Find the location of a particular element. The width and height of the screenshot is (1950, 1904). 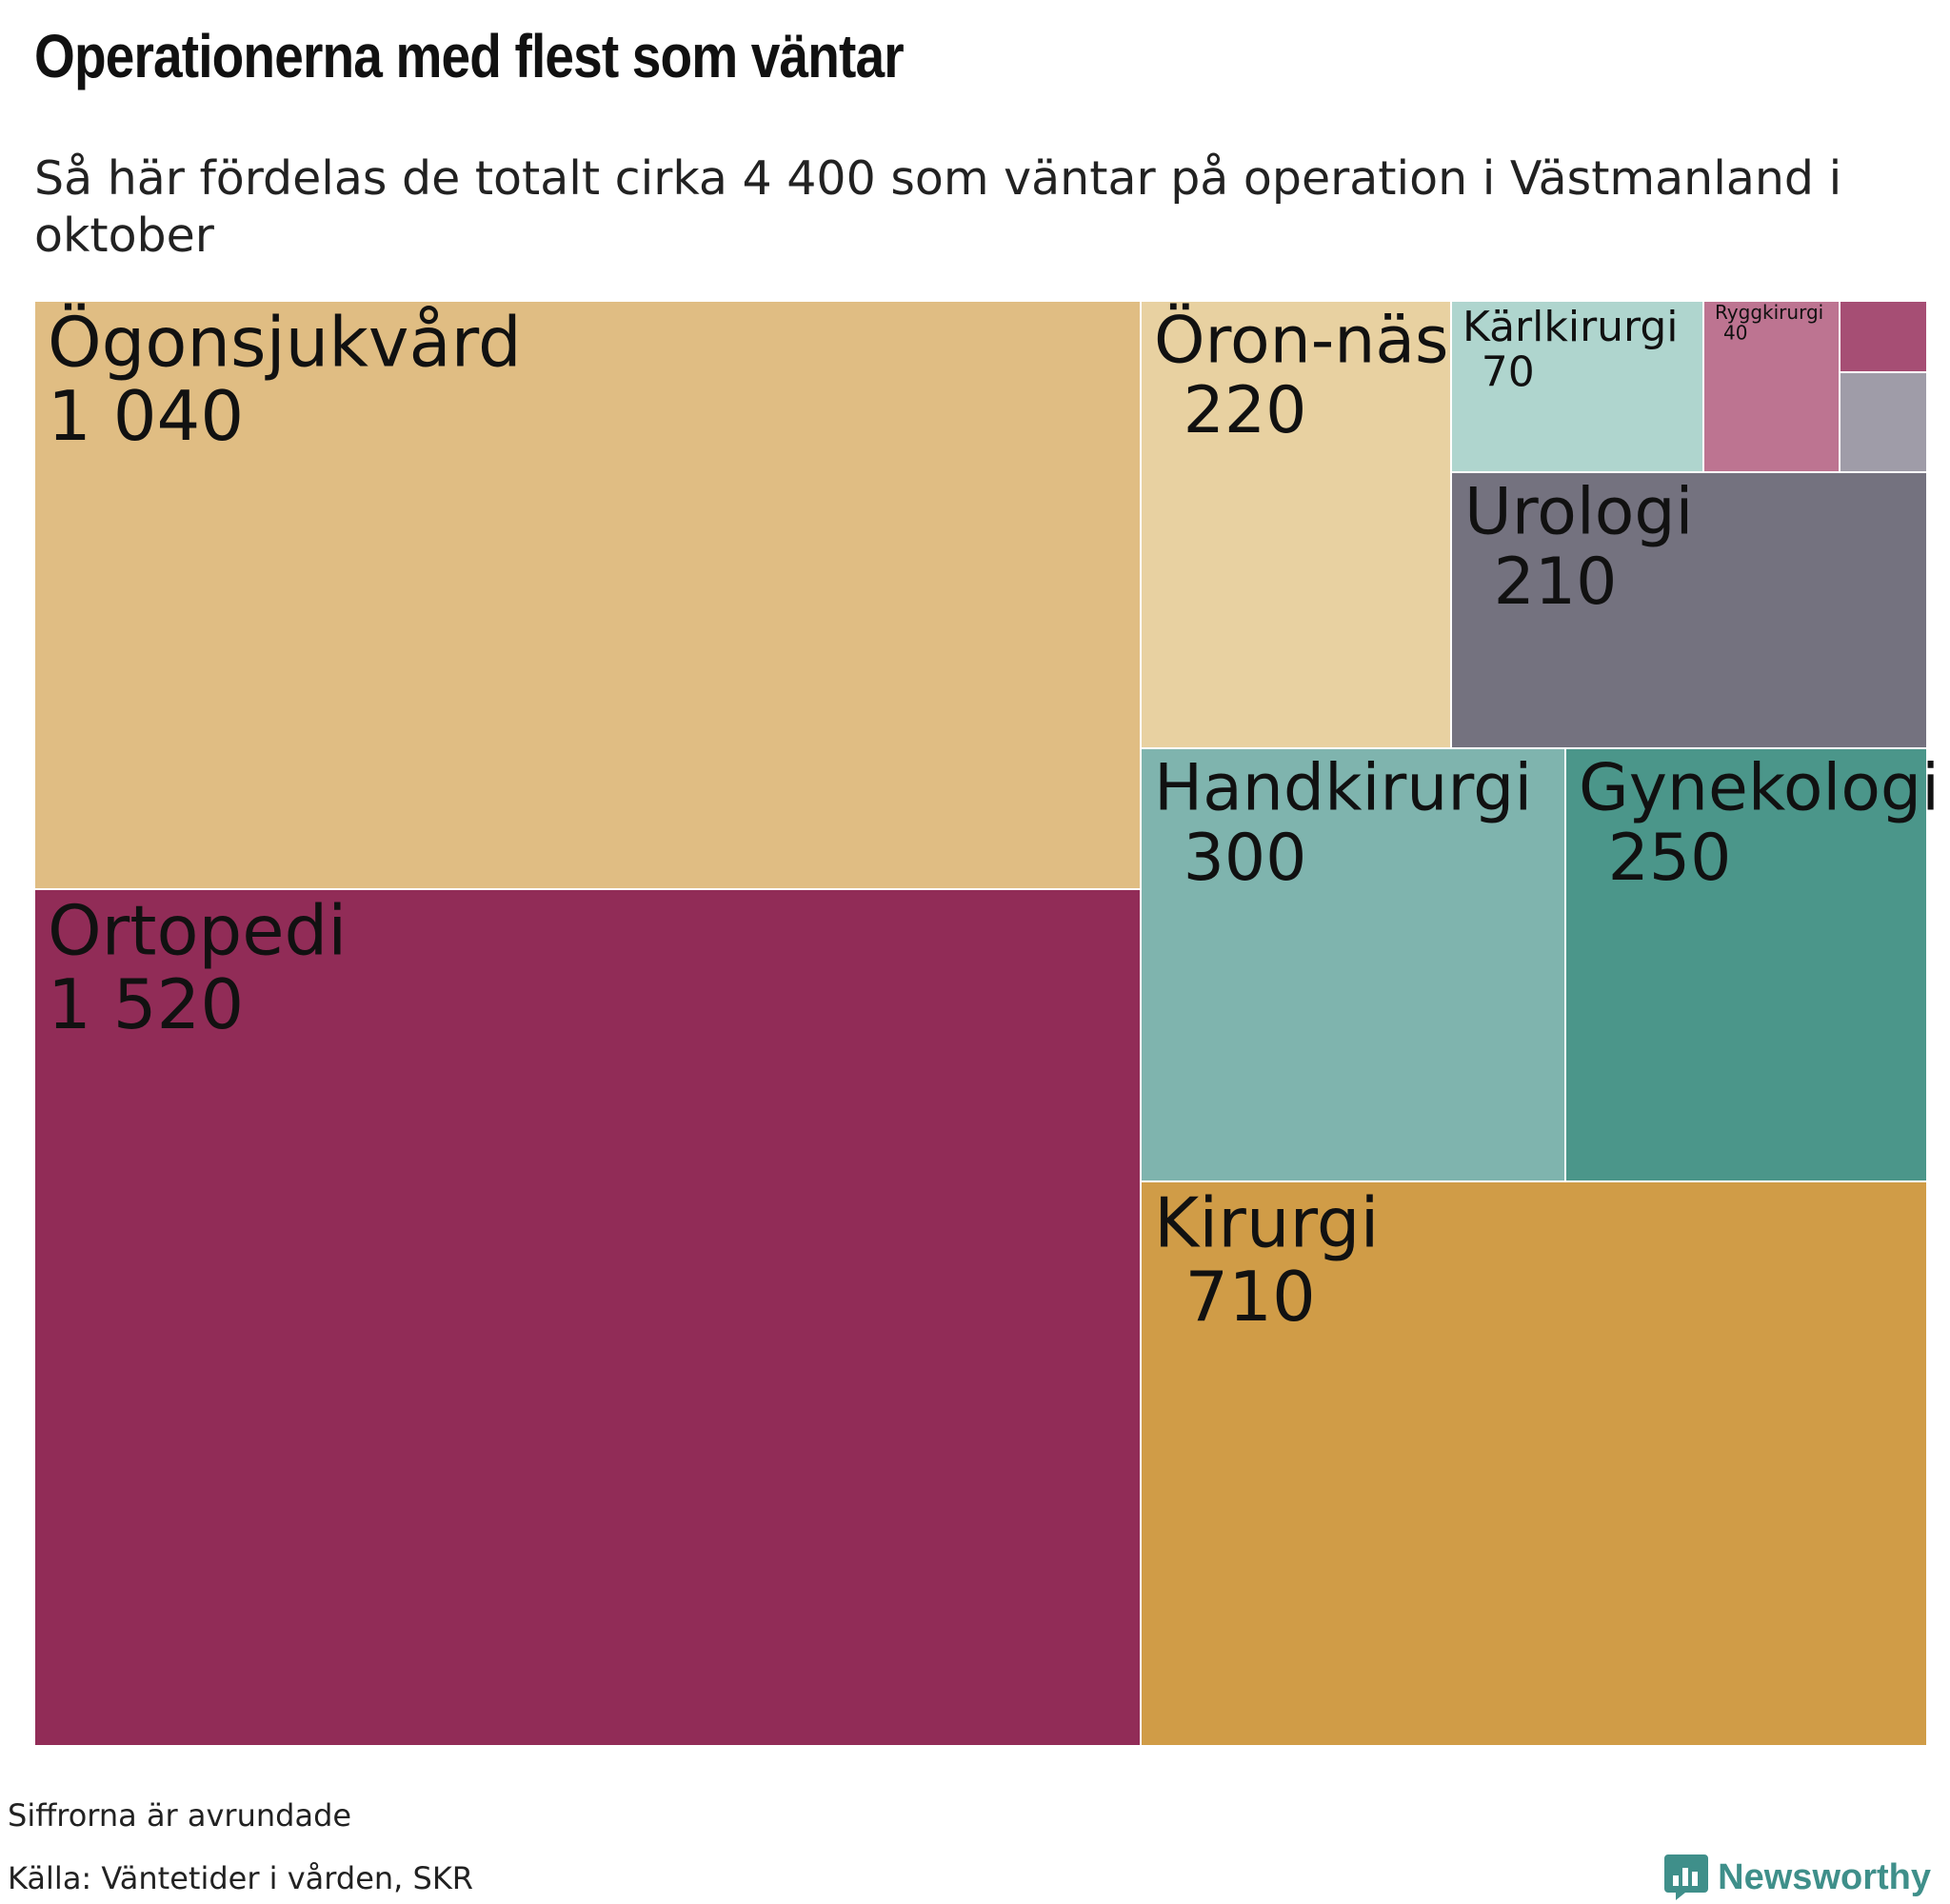

bar-chart-speech-bubble-icon is located at coordinates (1686, 1877).